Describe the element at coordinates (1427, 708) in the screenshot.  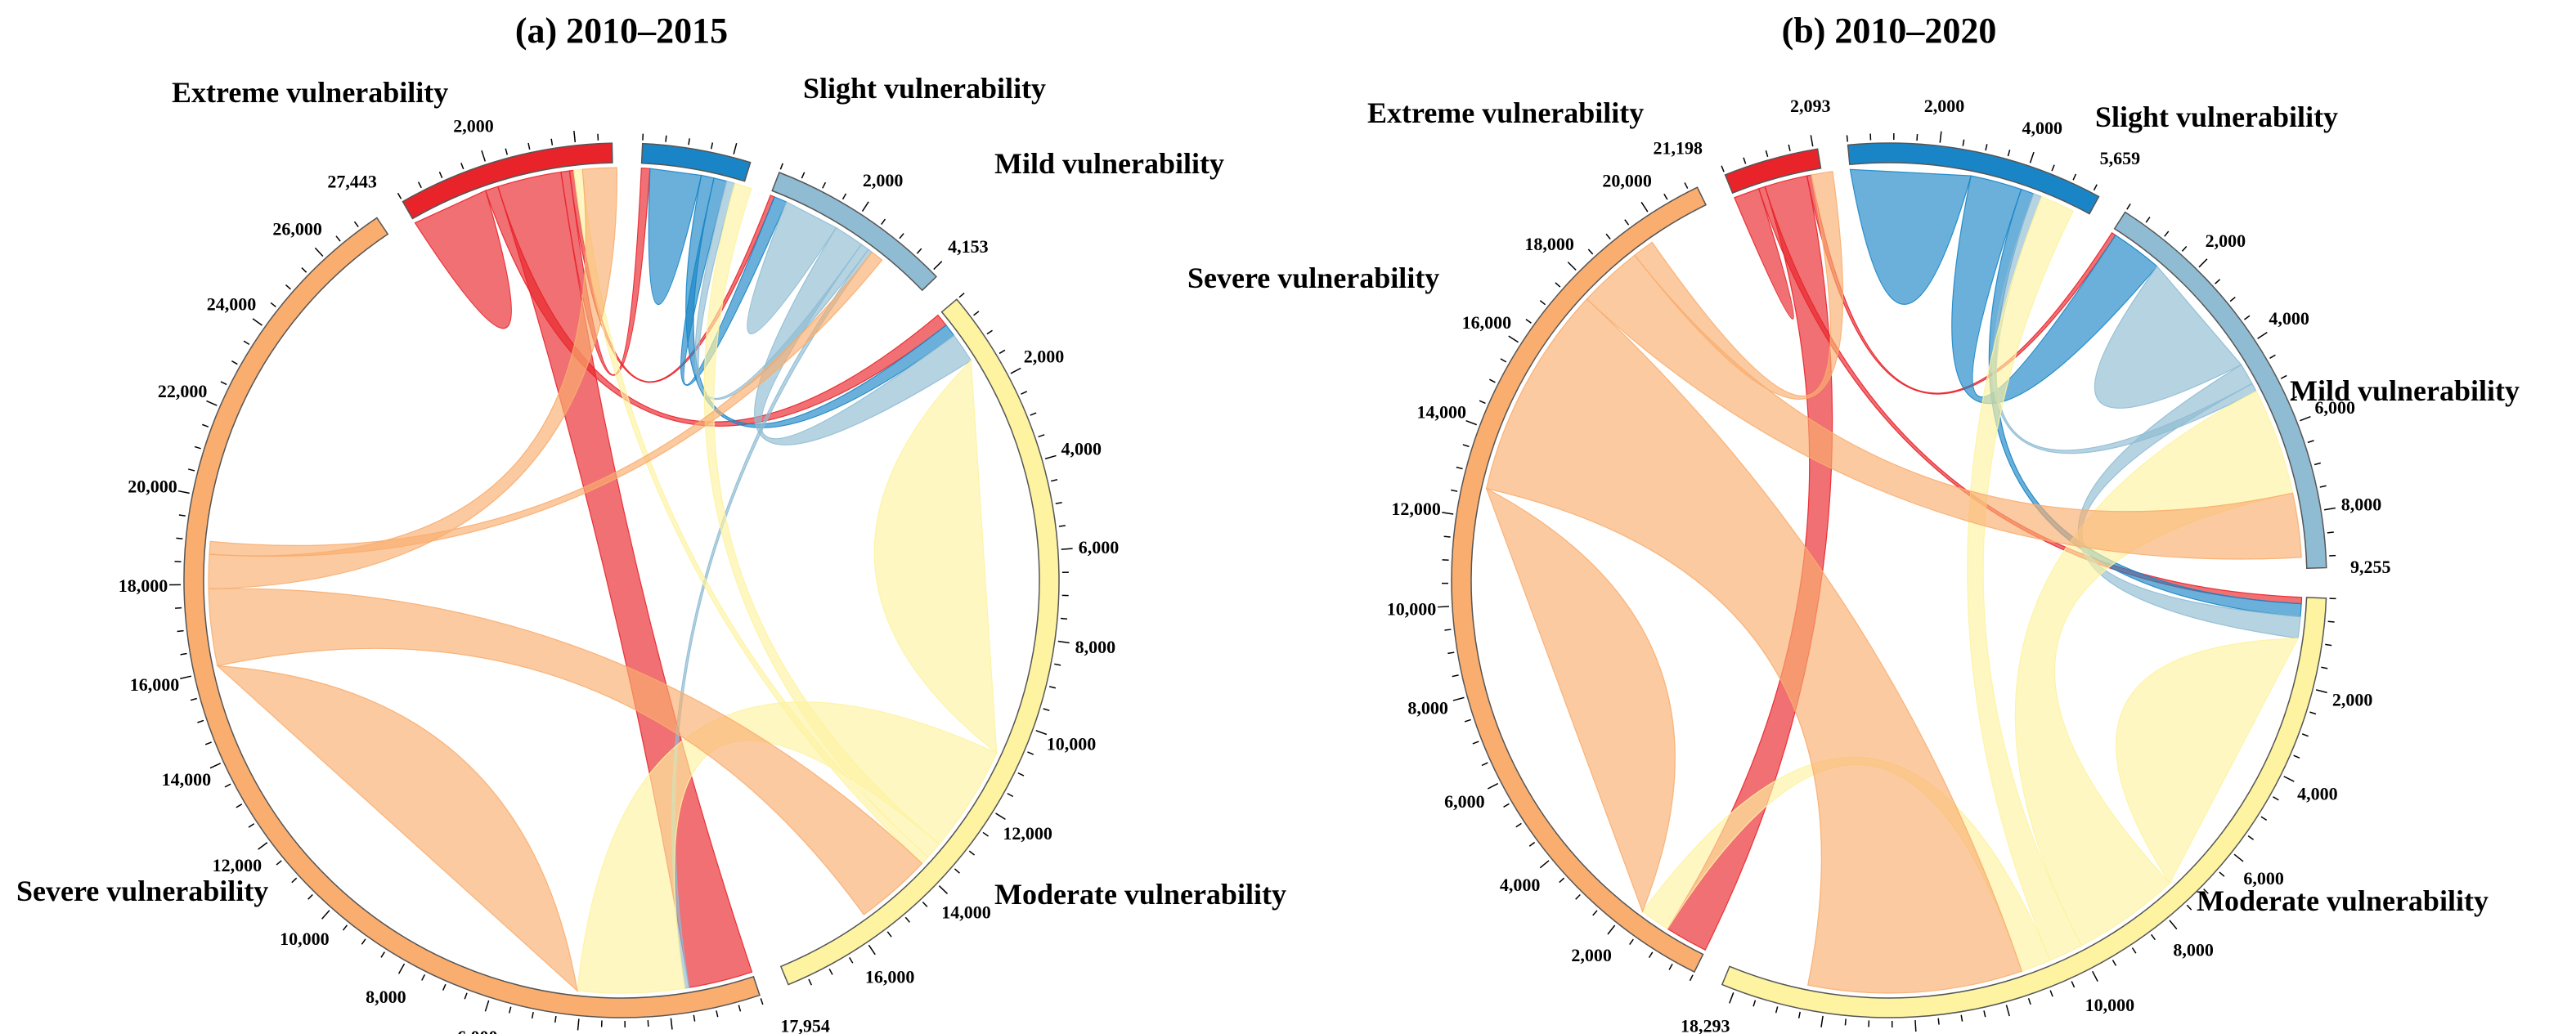
I see `tick-label-severe-8000: 8,000` at that location.